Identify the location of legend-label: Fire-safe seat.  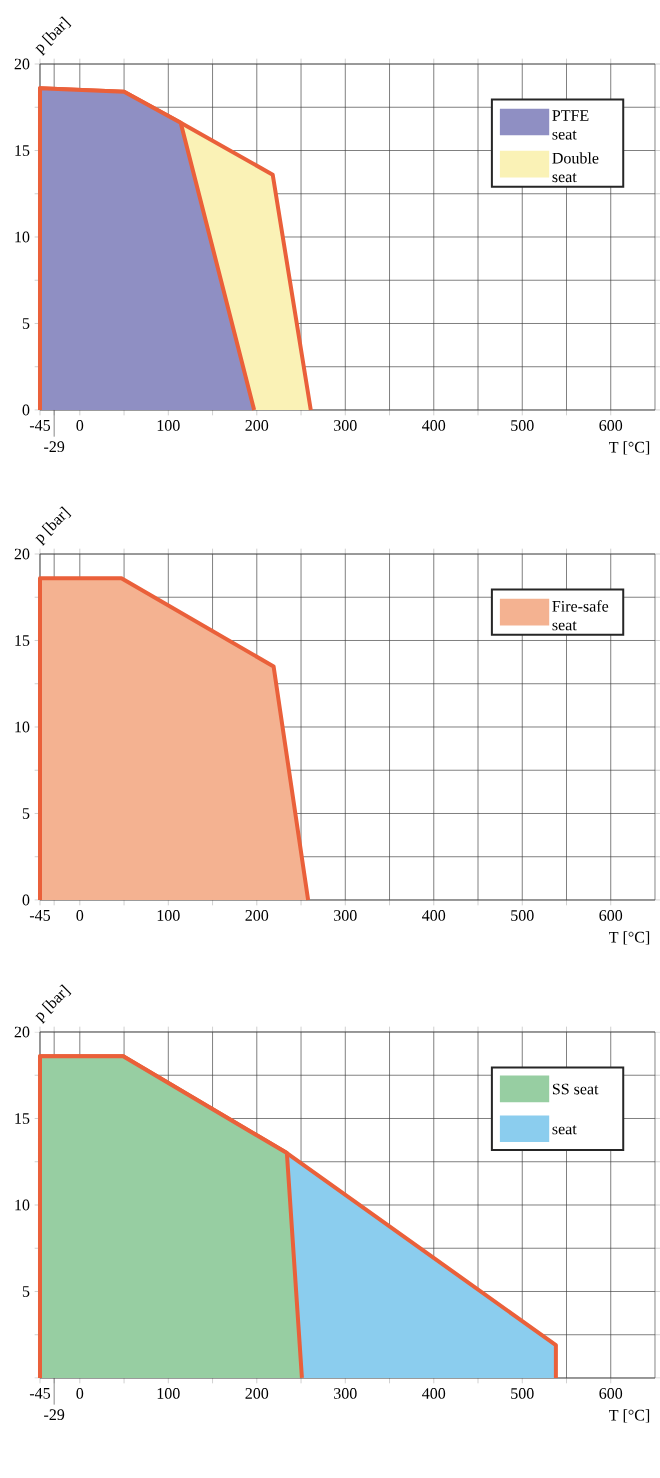
(580, 615).